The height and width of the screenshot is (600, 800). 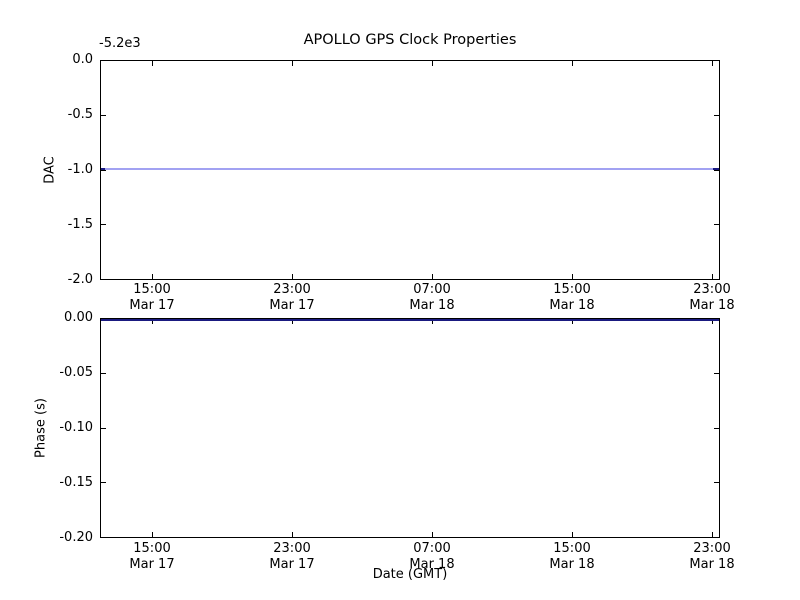 I want to click on bottom-plot-xlabel: Date (GMT), so click(x=410, y=574).